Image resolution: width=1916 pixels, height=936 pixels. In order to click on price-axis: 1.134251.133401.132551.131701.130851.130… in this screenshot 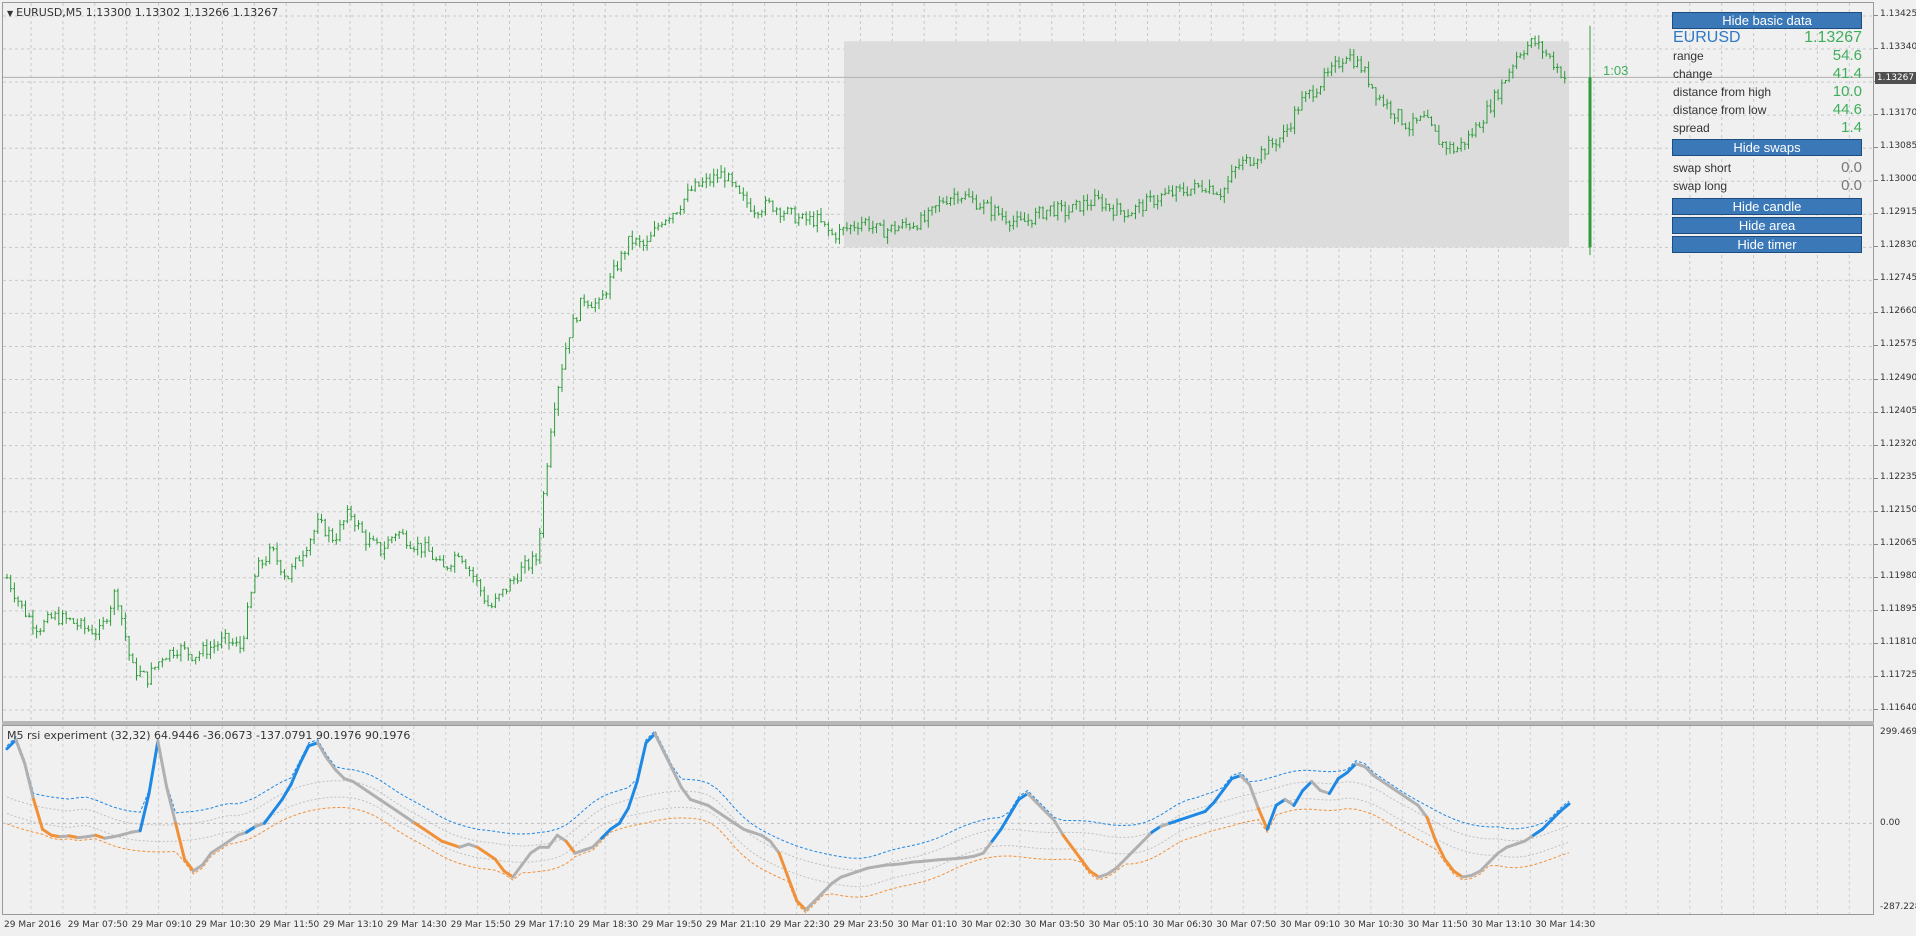, I will do `click(1895, 361)`.